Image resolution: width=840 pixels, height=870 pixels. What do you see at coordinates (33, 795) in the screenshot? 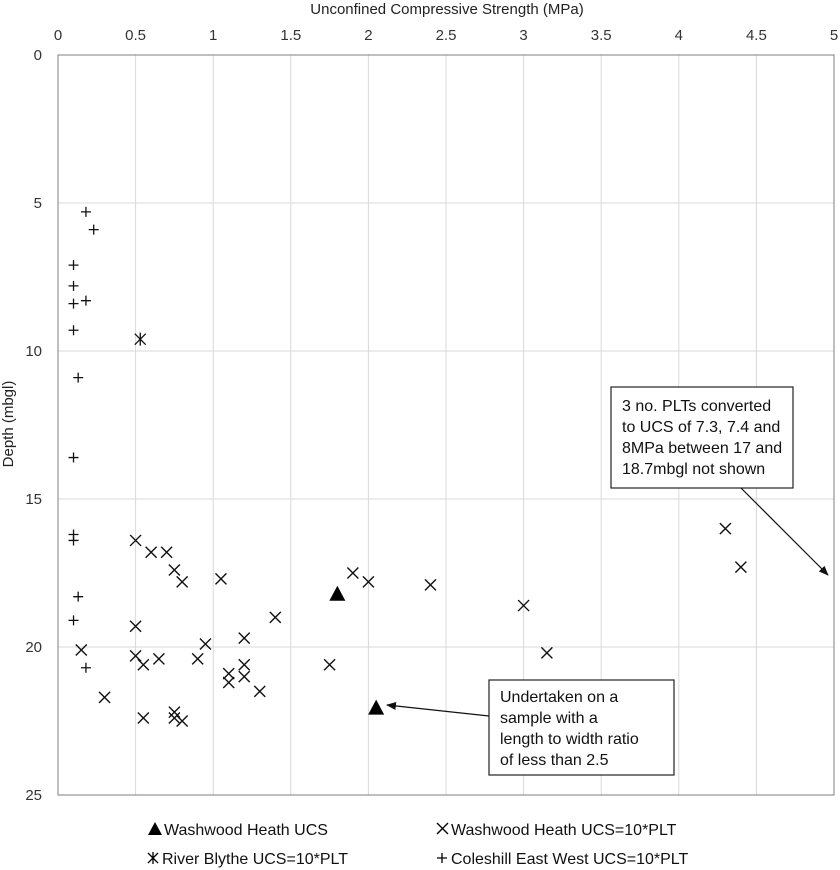
I see `y-tick-label: 25` at bounding box center [33, 795].